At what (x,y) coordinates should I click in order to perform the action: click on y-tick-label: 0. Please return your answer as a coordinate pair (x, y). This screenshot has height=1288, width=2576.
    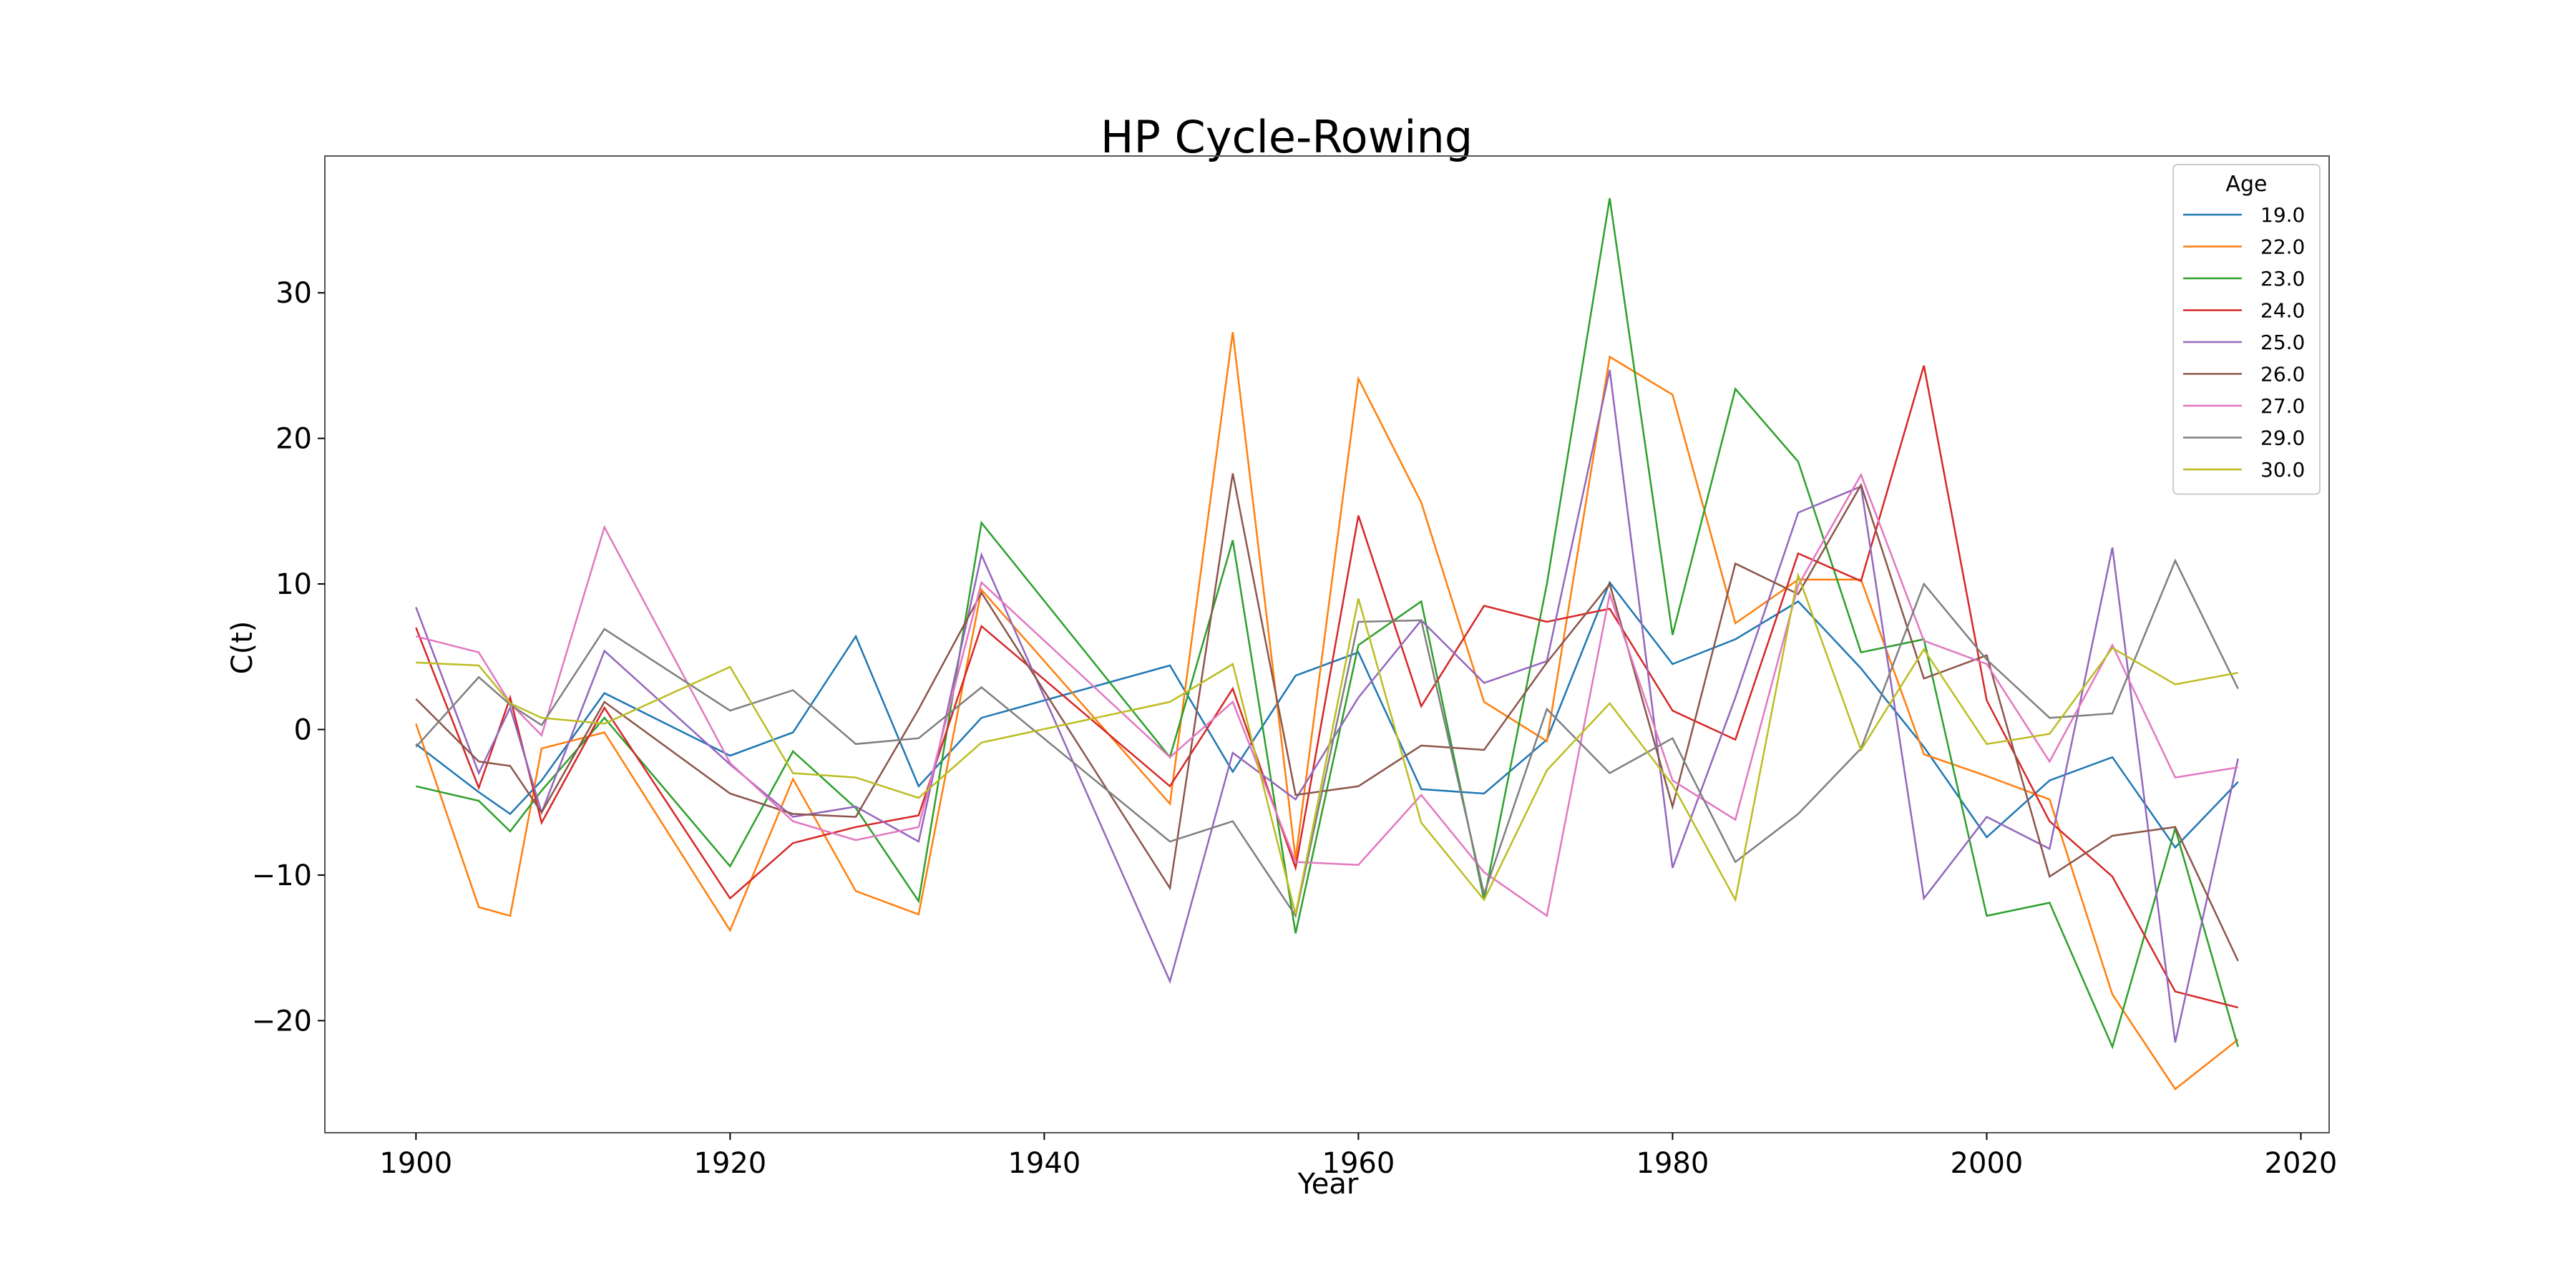
    Looking at the image, I should click on (303, 730).